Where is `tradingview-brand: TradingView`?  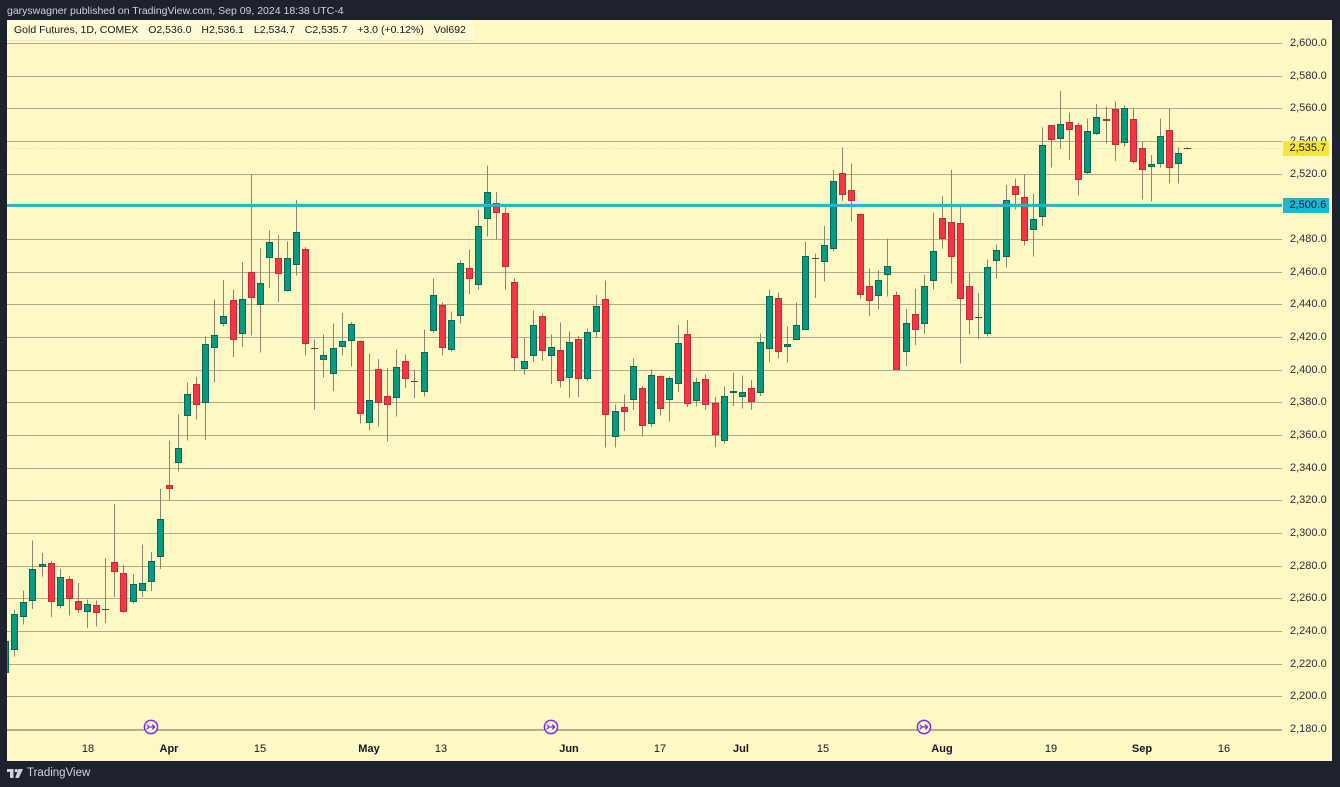
tradingview-brand: TradingView is located at coordinates (59, 773).